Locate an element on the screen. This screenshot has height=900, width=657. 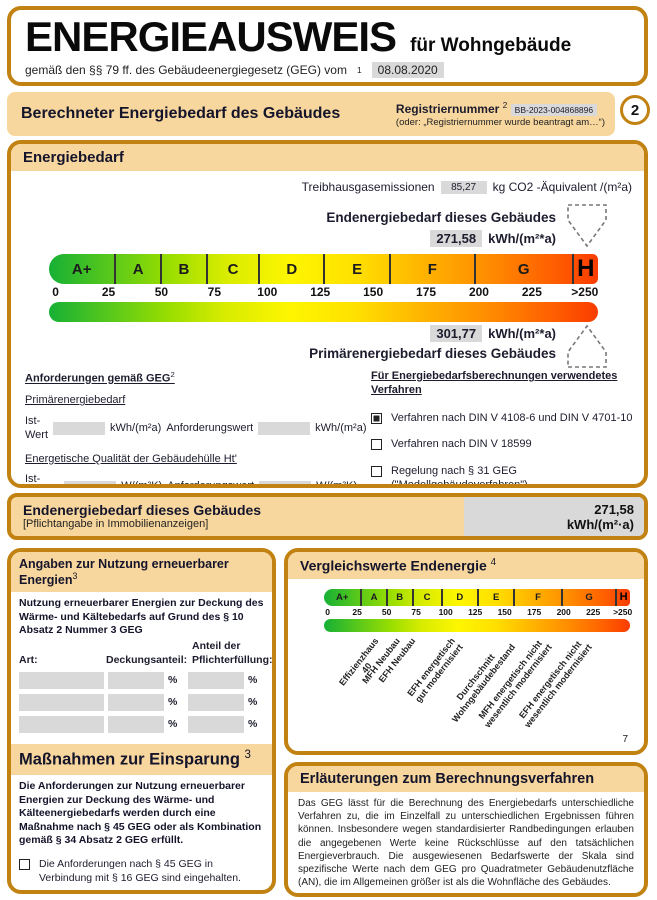
ghg-value-field: 85,27 is located at coordinates (463, 187).